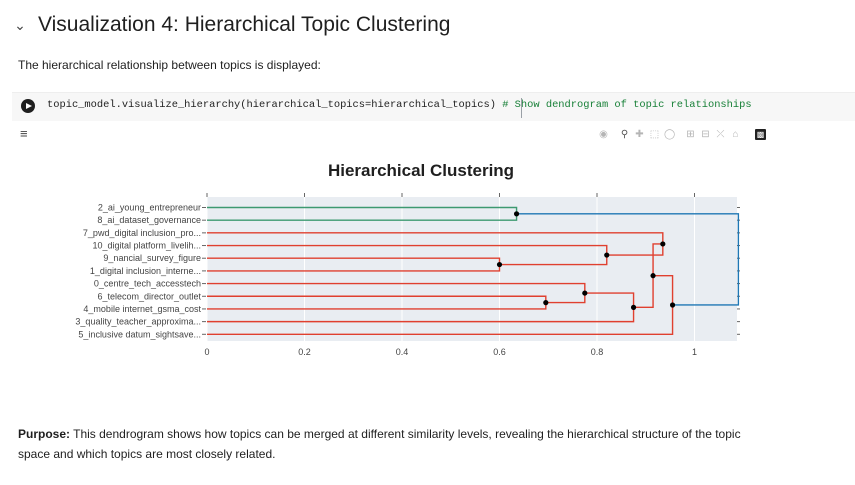 The height and width of the screenshot is (485, 855). What do you see at coordinates (628, 259) in the screenshot?
I see `dendrogram-link` at bounding box center [628, 259].